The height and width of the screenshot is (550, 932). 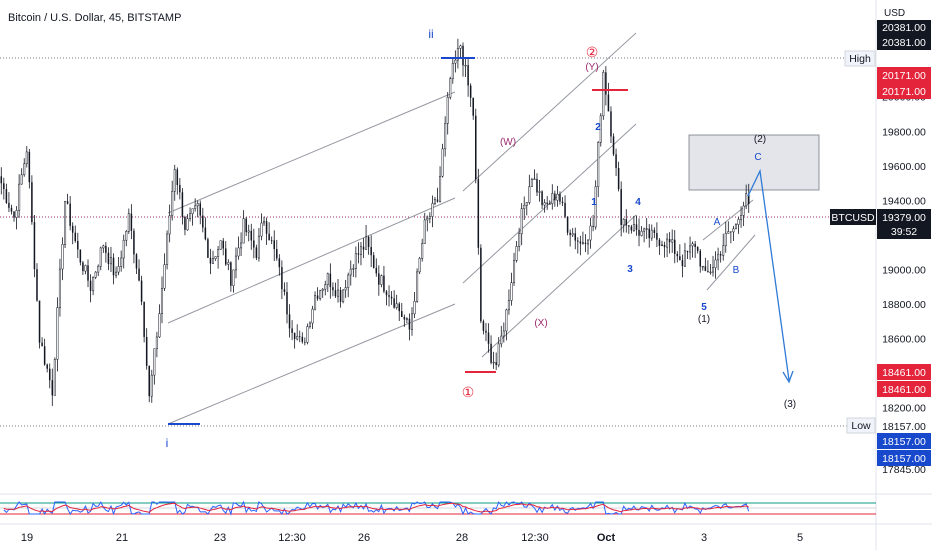 I want to click on wave-p1-label: (1), so click(x=704, y=319).